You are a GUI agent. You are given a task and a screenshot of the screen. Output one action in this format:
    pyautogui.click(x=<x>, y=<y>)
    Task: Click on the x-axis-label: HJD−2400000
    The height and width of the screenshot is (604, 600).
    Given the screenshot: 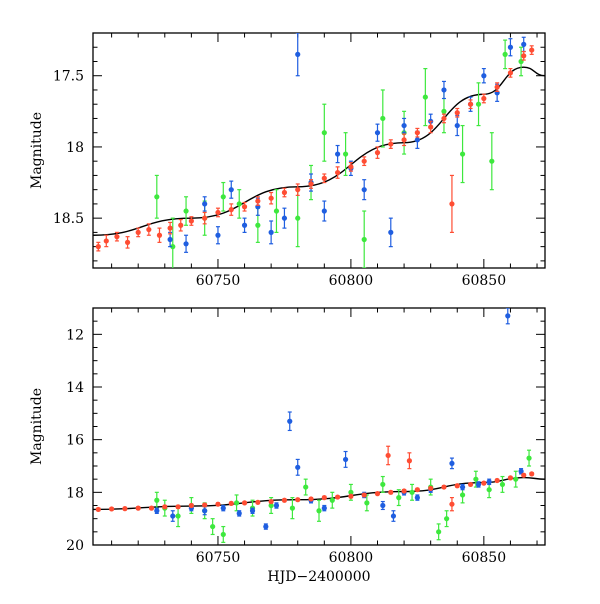 What is the action you would take?
    pyautogui.click(x=318, y=577)
    